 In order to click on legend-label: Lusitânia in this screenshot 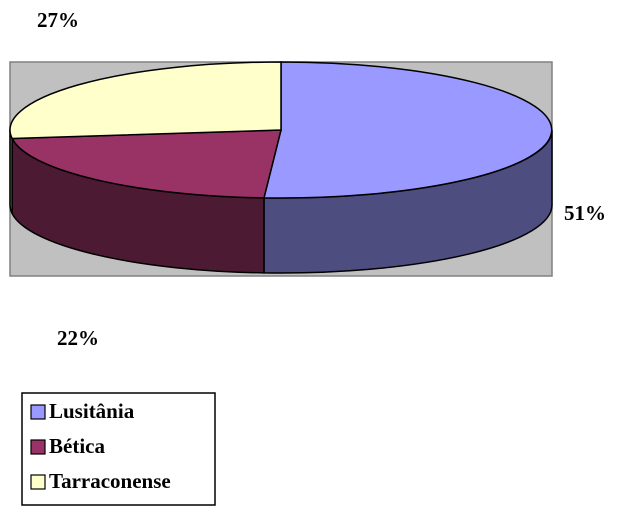, I will do `click(92, 411)`.